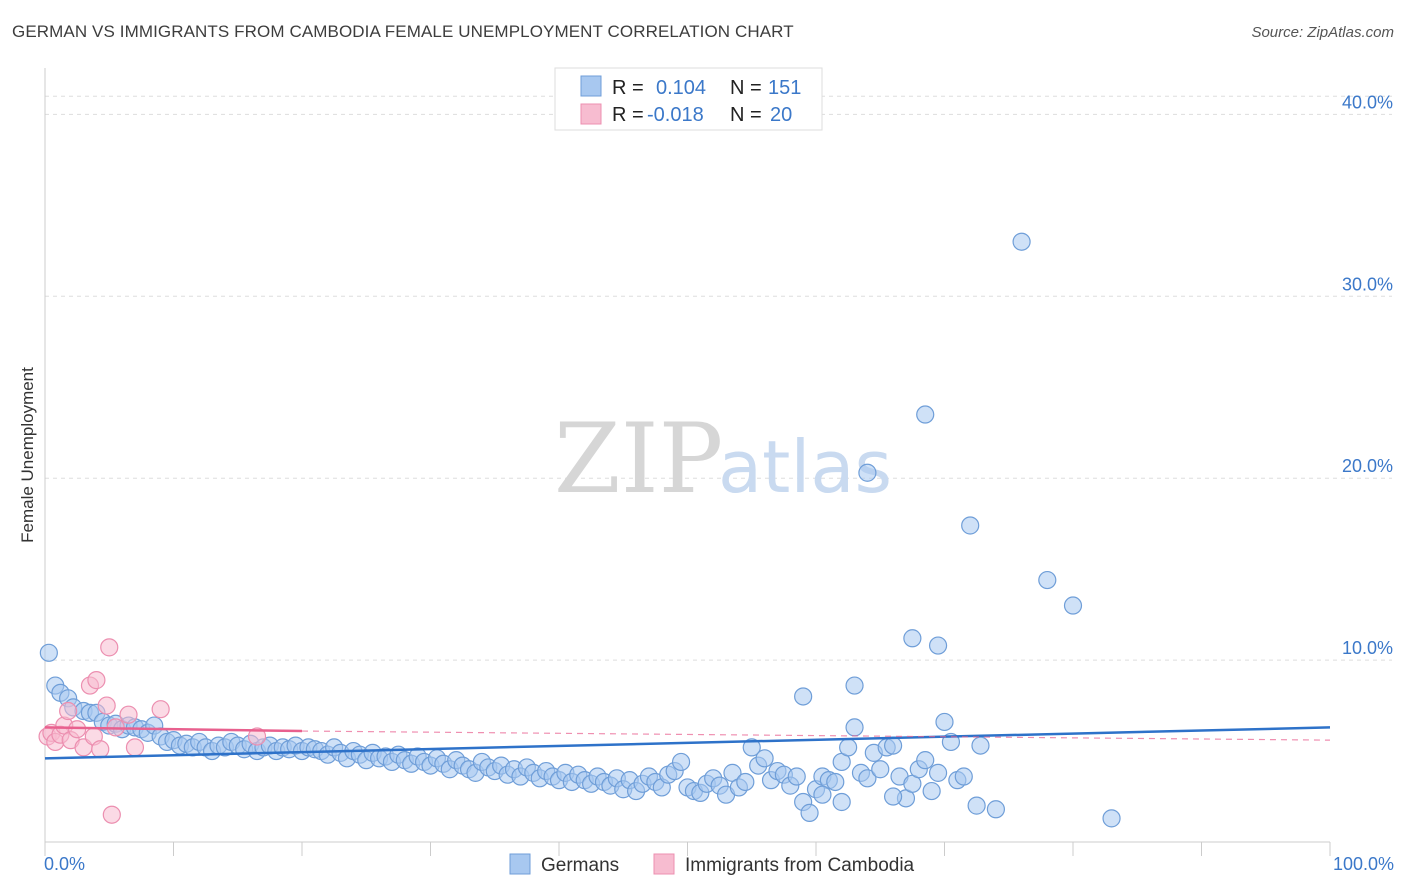 The image size is (1406, 892). I want to click on stats-legend: R = 0.104 N = 151 R = -0.018 N = 20, so click(688, 99).